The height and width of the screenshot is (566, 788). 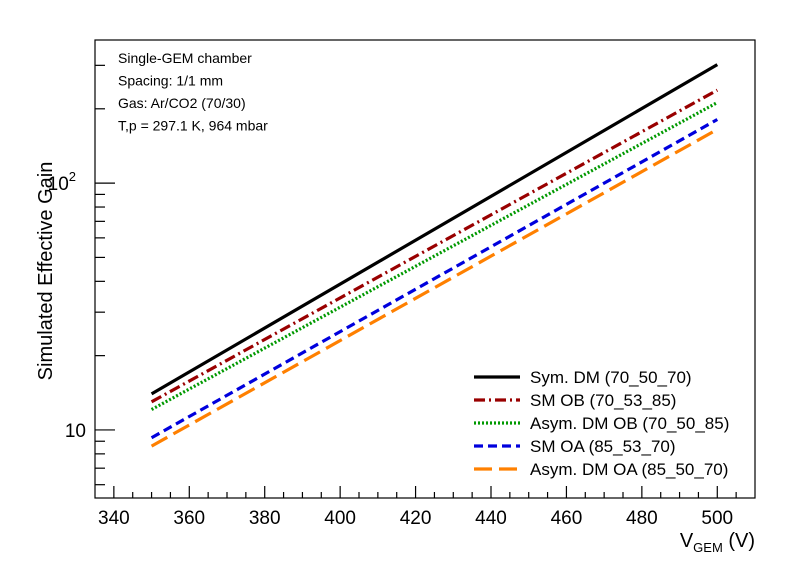 I want to click on legend-label-4: SM OA (85_53_70), so click(x=603, y=446).